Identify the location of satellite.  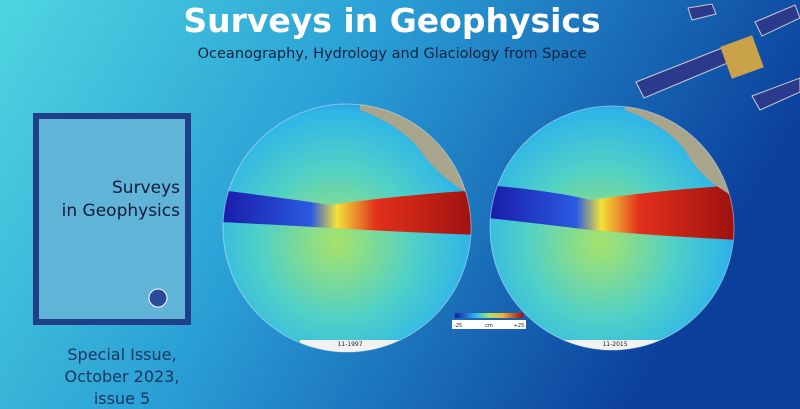
(717, 57).